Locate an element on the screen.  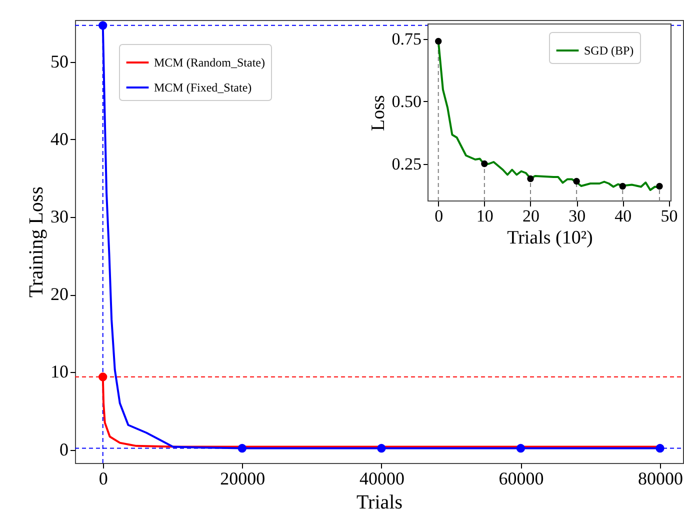
y-tick-label: 40 is located at coordinates (59, 138).